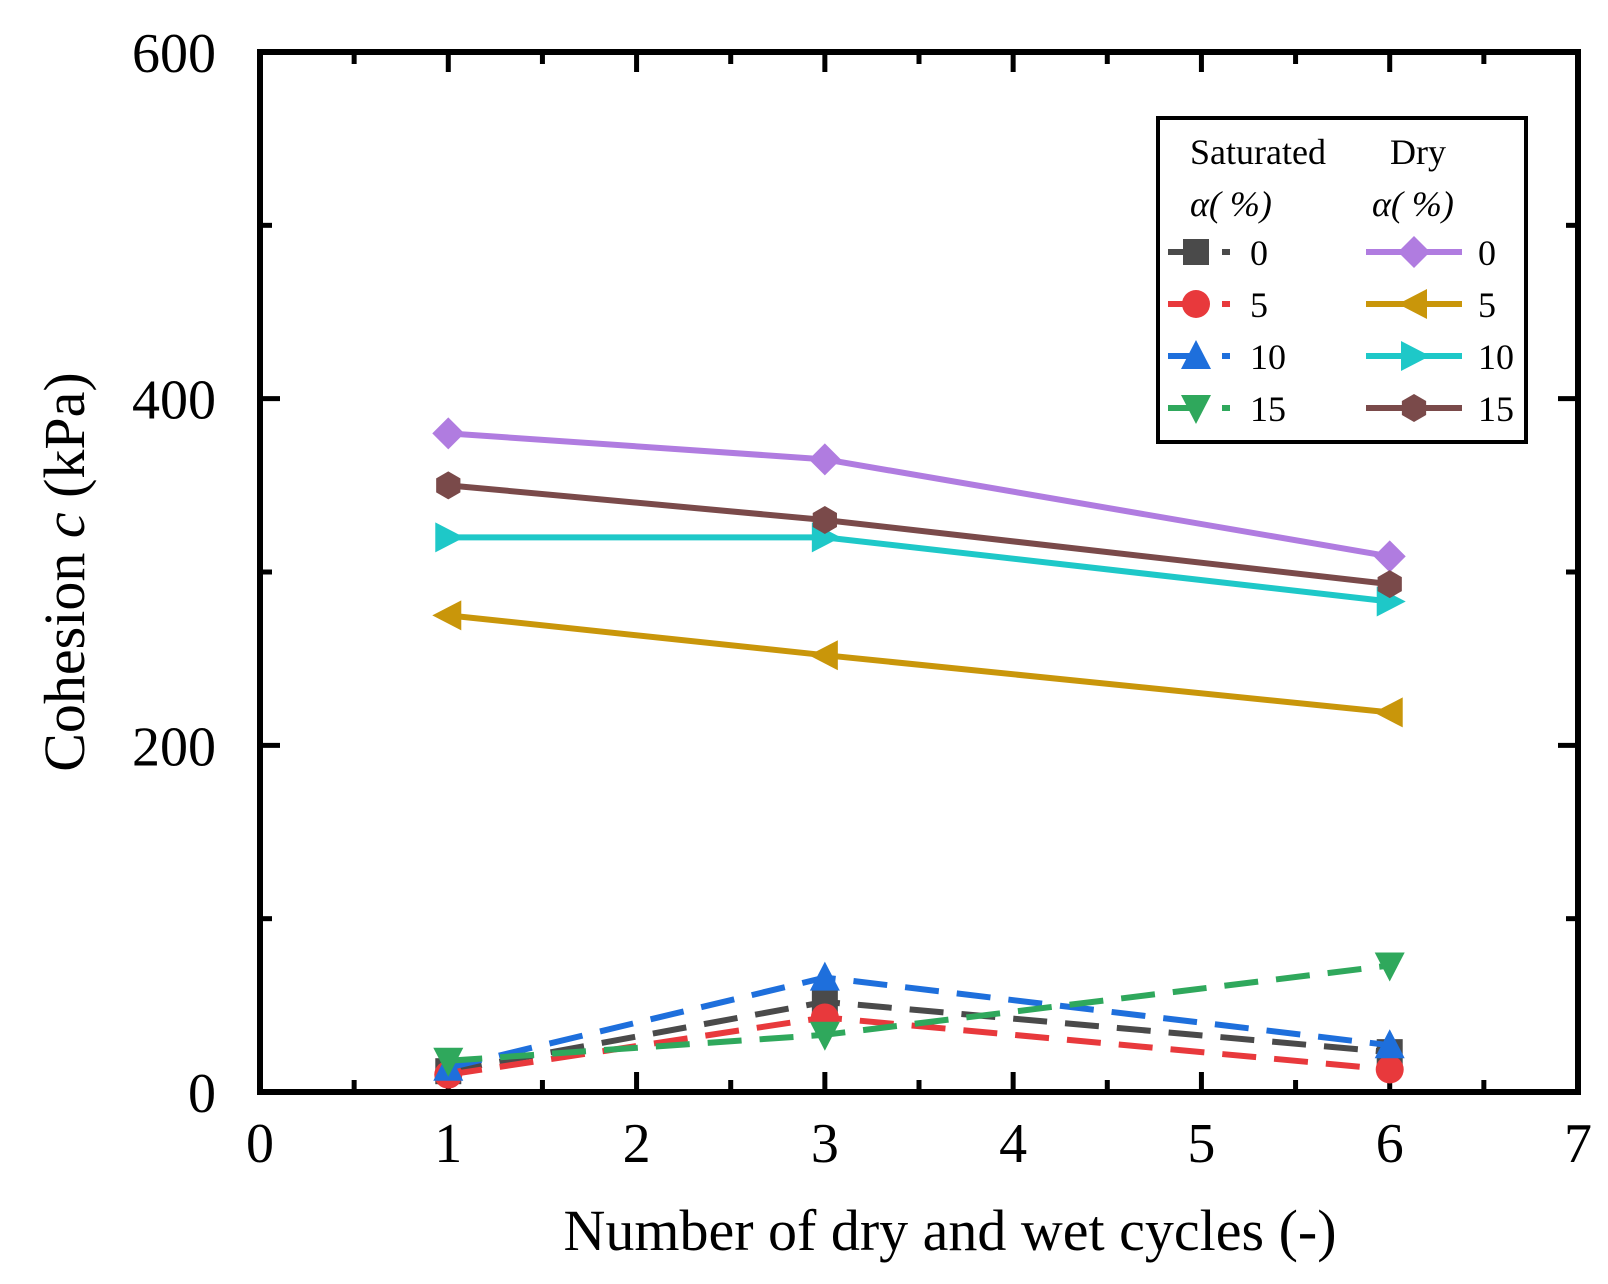 The height and width of the screenshot is (1284, 1608). Describe the element at coordinates (1487, 253) in the screenshot. I see `legend-label-dry-0: 0` at that location.